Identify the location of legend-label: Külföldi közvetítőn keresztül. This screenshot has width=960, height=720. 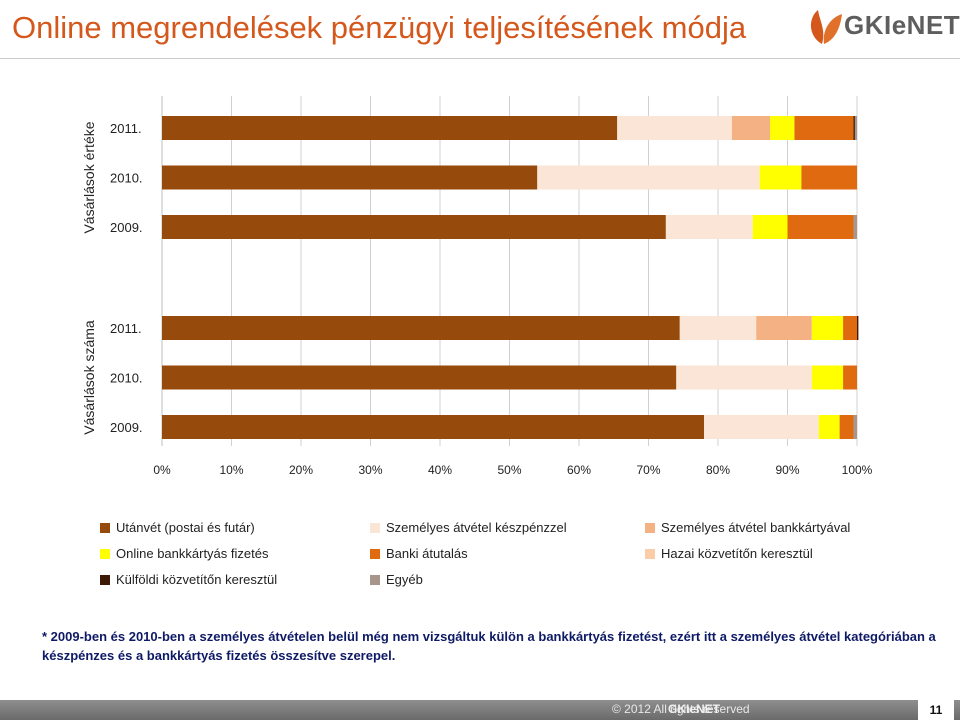
(197, 579).